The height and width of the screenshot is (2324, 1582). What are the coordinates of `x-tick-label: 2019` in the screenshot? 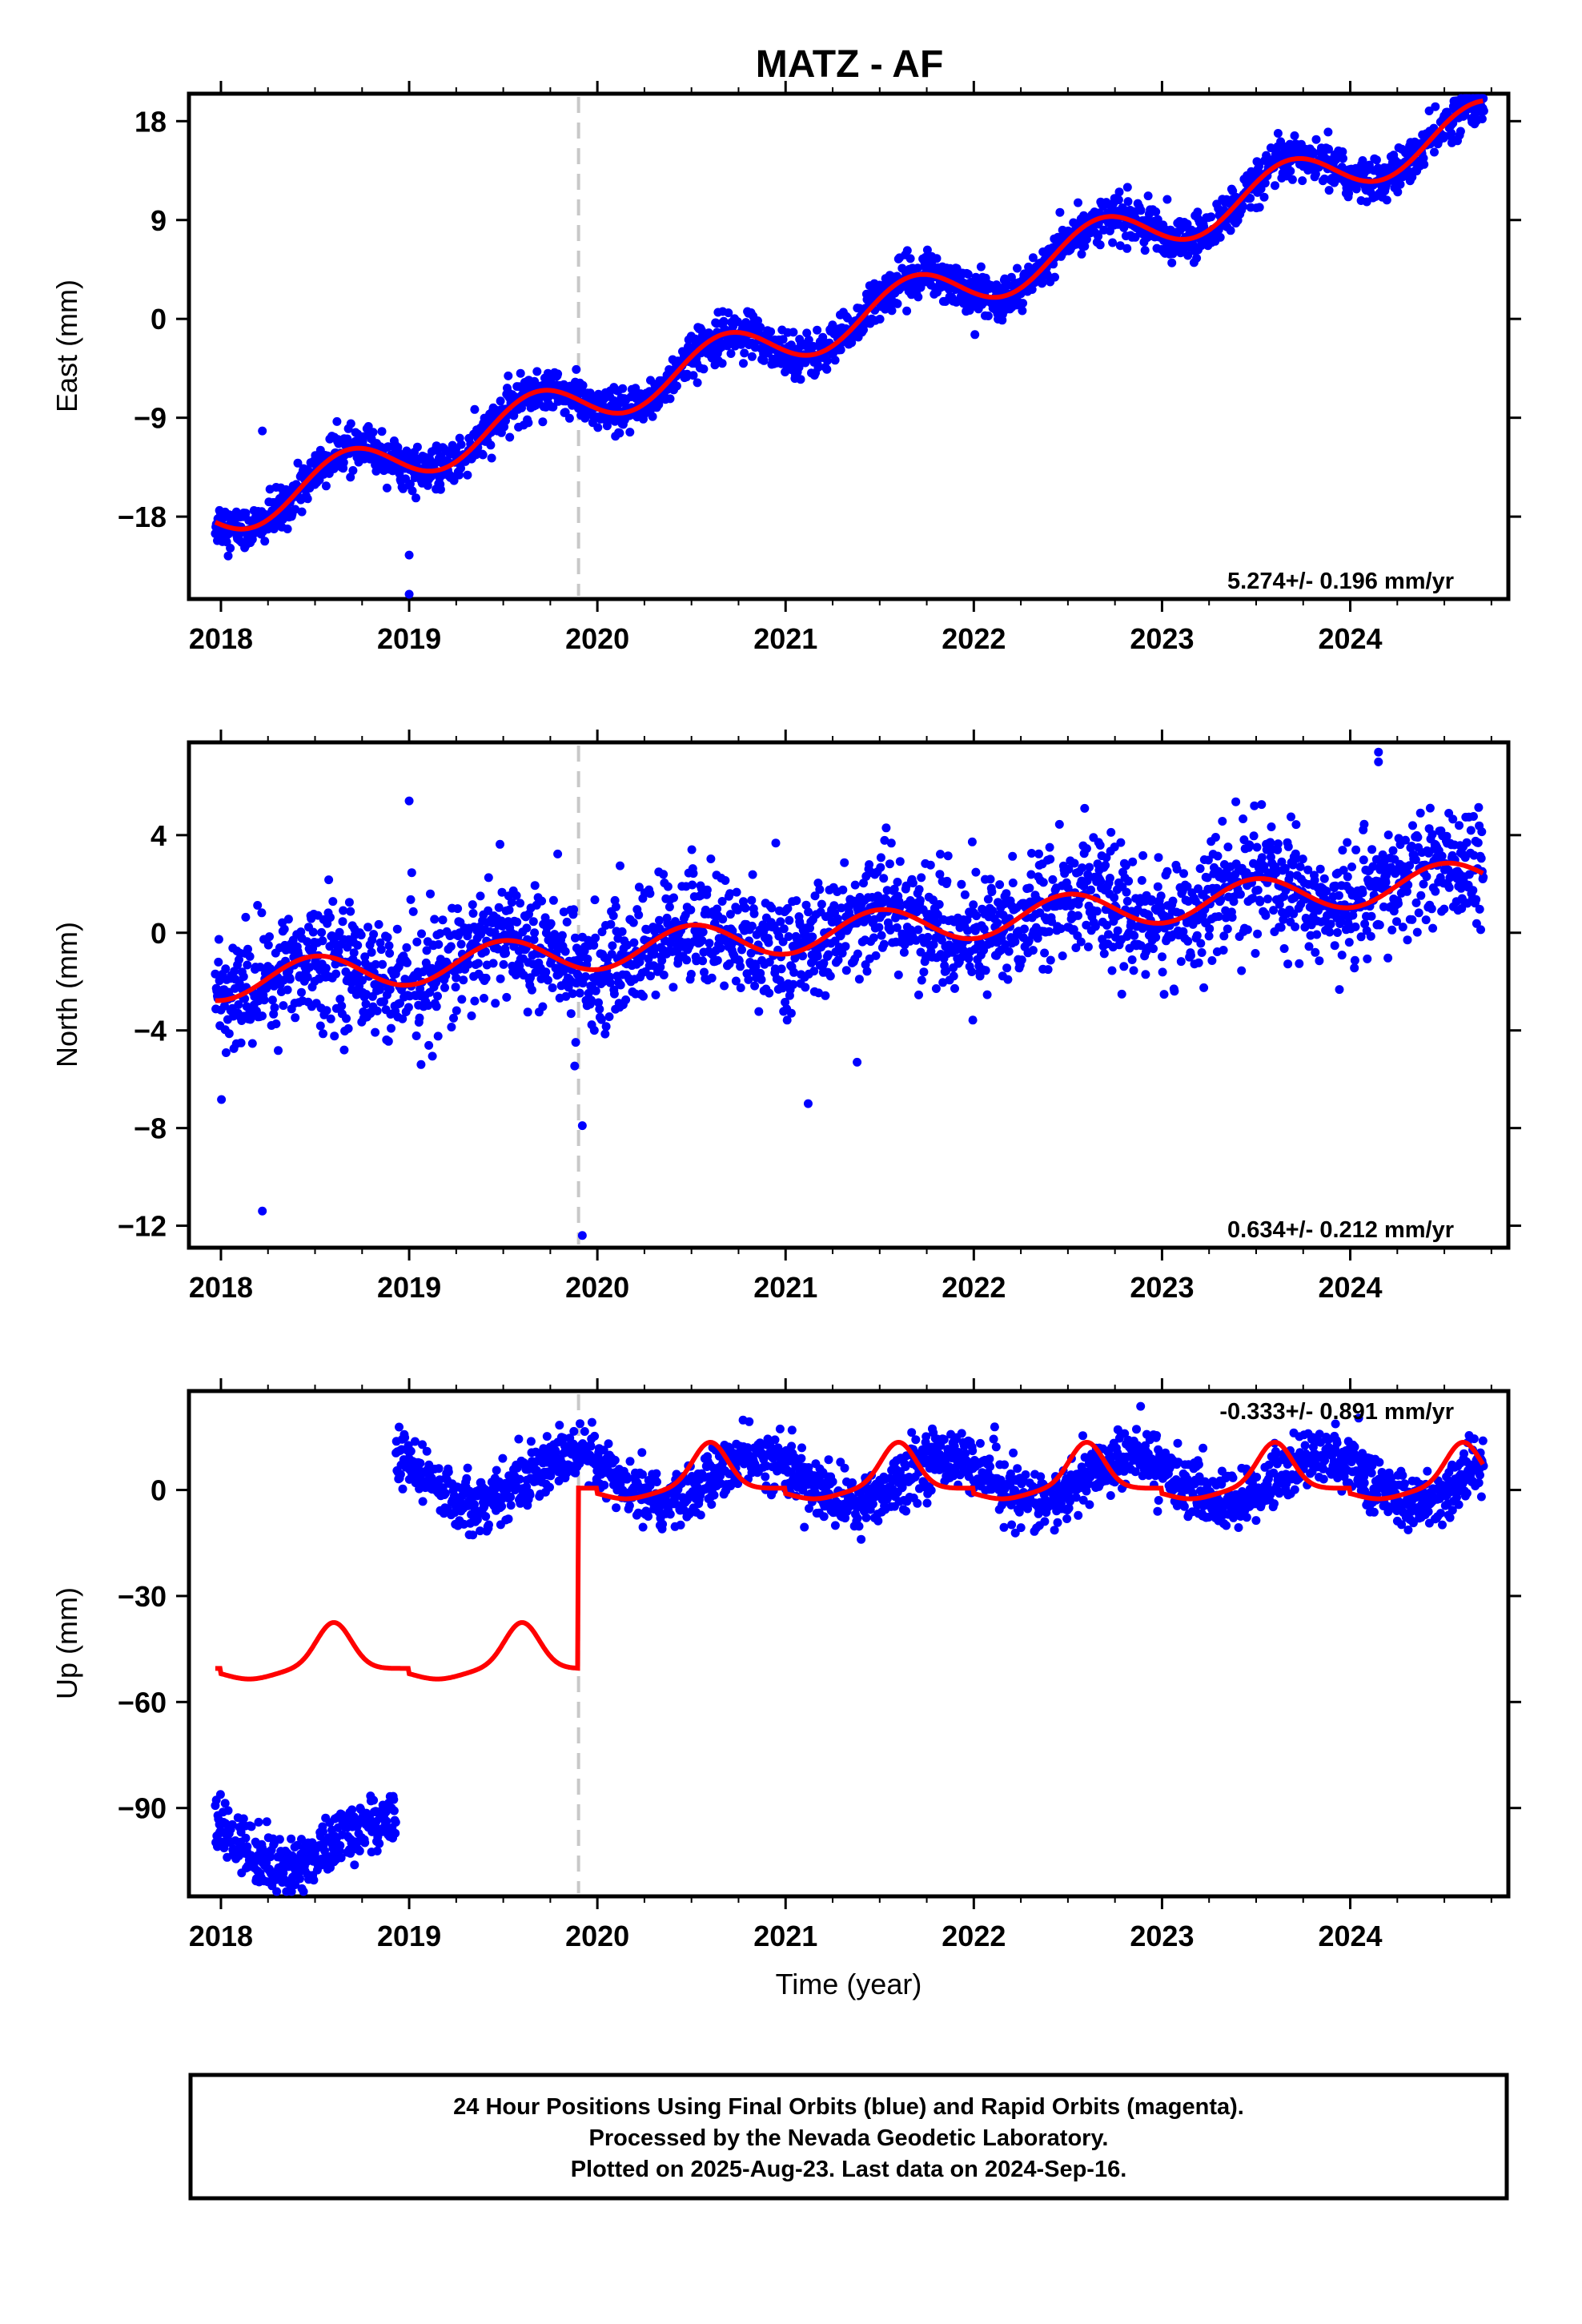 It's located at (409, 1936).